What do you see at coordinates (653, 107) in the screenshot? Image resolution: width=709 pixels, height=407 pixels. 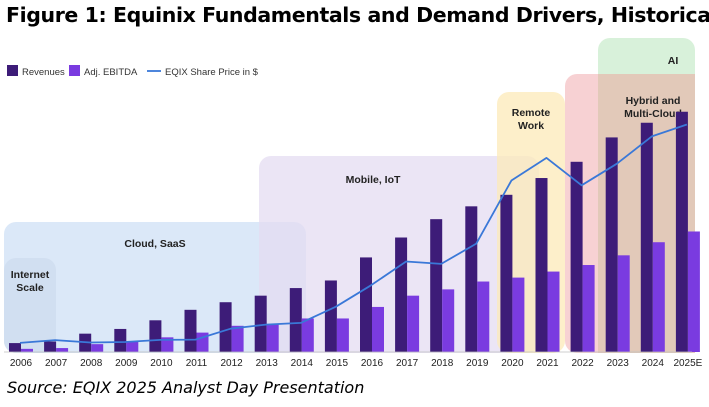 I see `region-label-hybrid-and-multi-cloud: Hybrid and Multi-Cloud` at bounding box center [653, 107].